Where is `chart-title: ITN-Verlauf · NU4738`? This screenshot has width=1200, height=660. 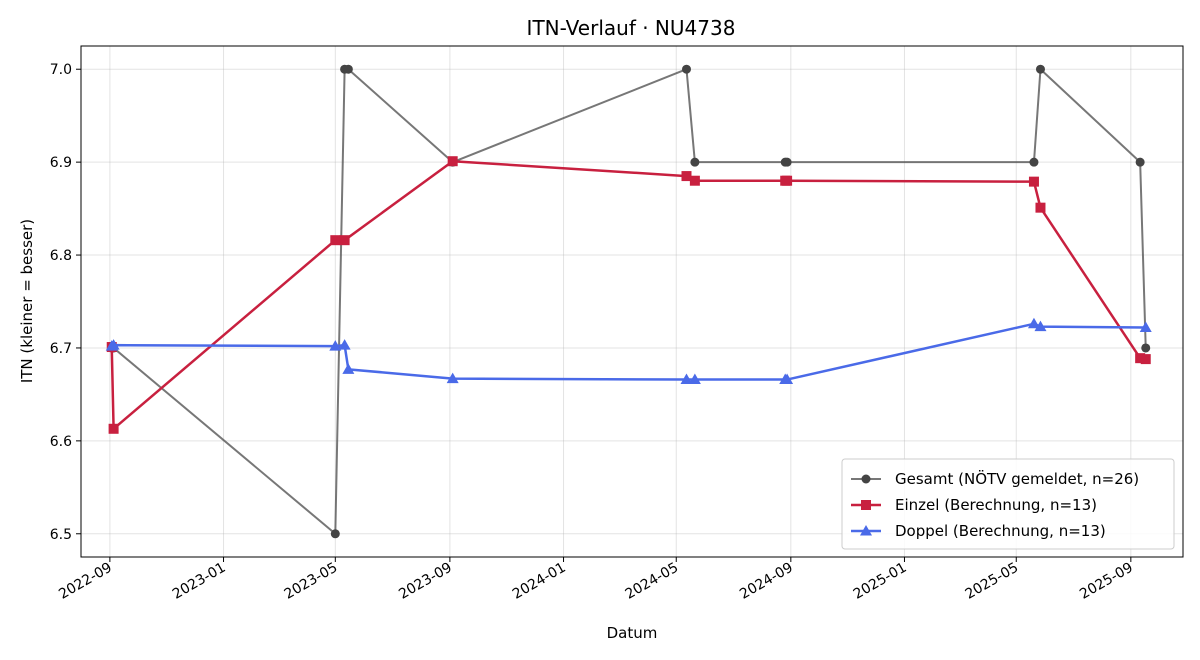 chart-title: ITN-Verlauf · NU4738 is located at coordinates (631, 28).